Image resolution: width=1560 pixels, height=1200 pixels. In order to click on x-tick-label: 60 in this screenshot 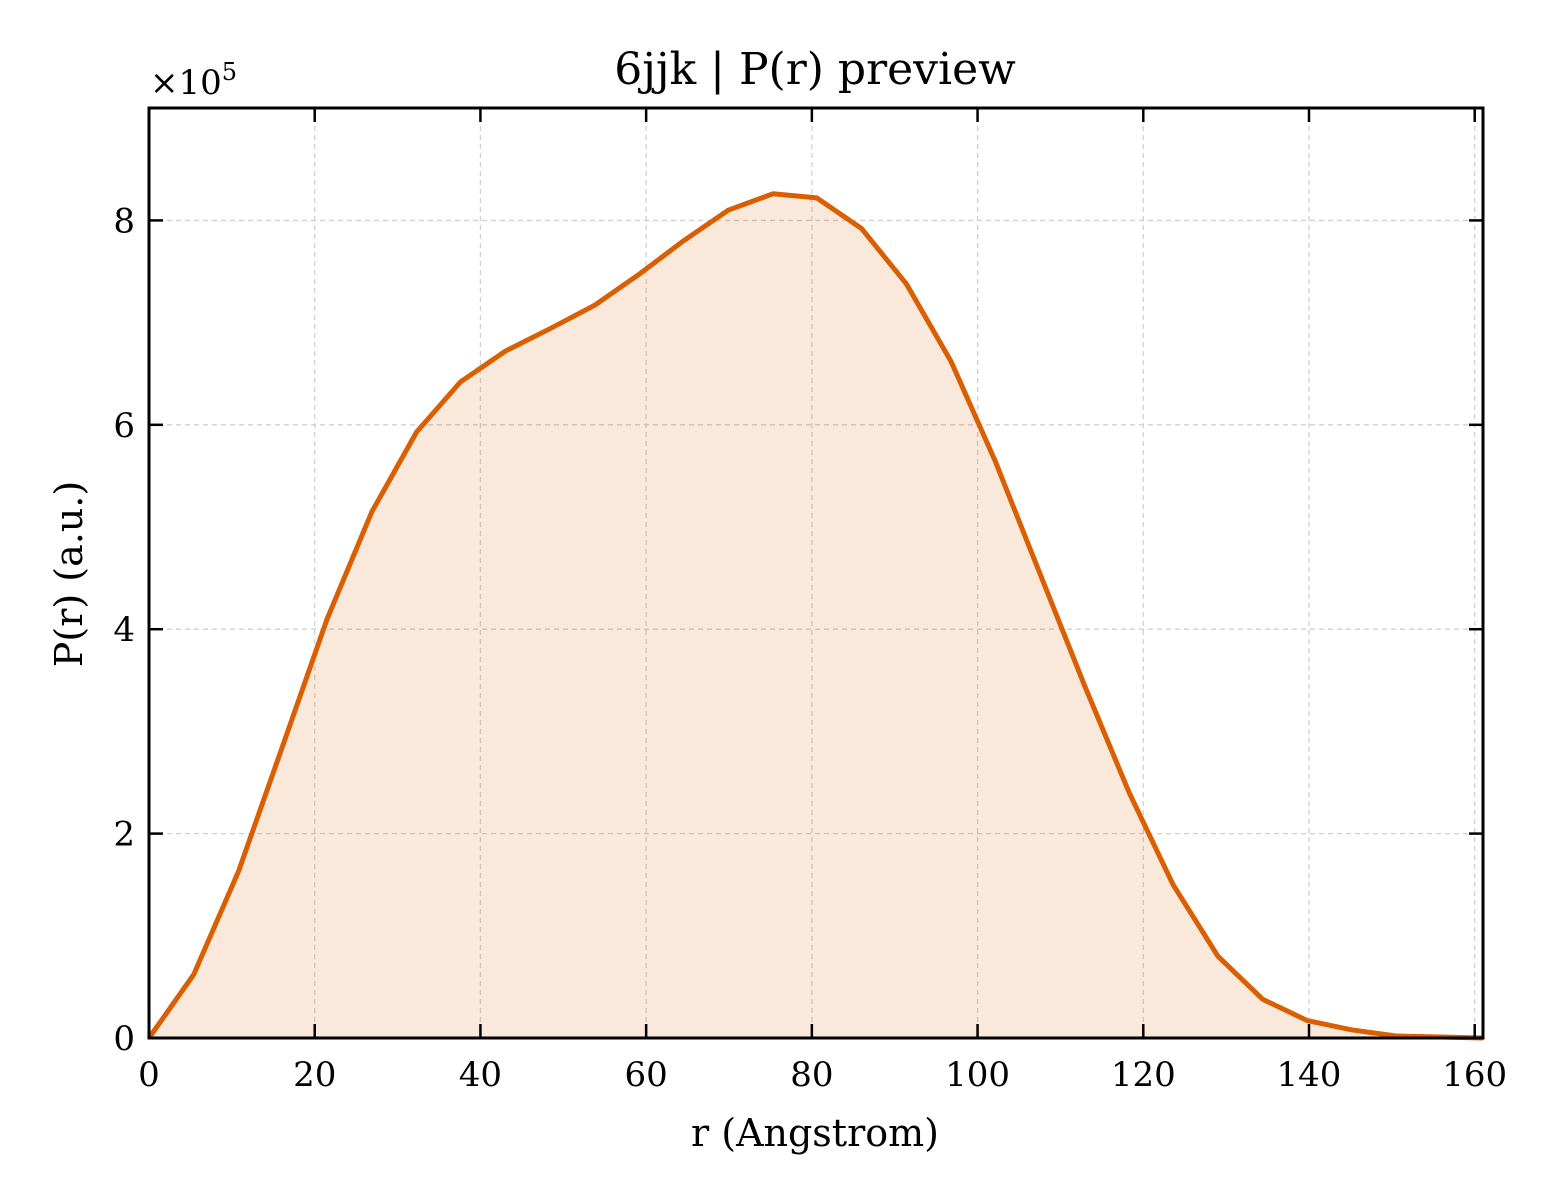, I will do `click(646, 1075)`.